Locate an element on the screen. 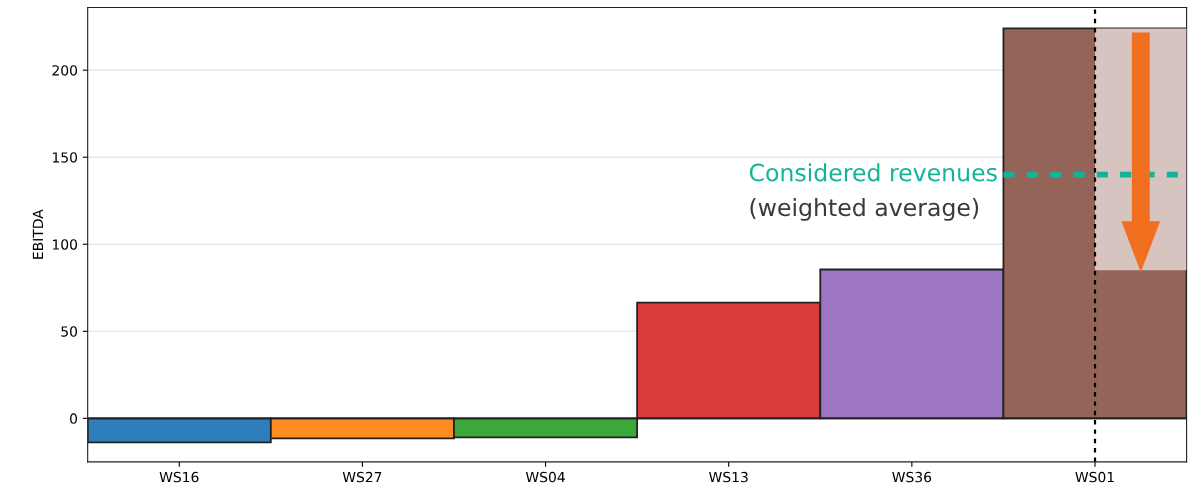 This screenshot has width=1201, height=502. y-tick-label: 100 is located at coordinates (65, 244).